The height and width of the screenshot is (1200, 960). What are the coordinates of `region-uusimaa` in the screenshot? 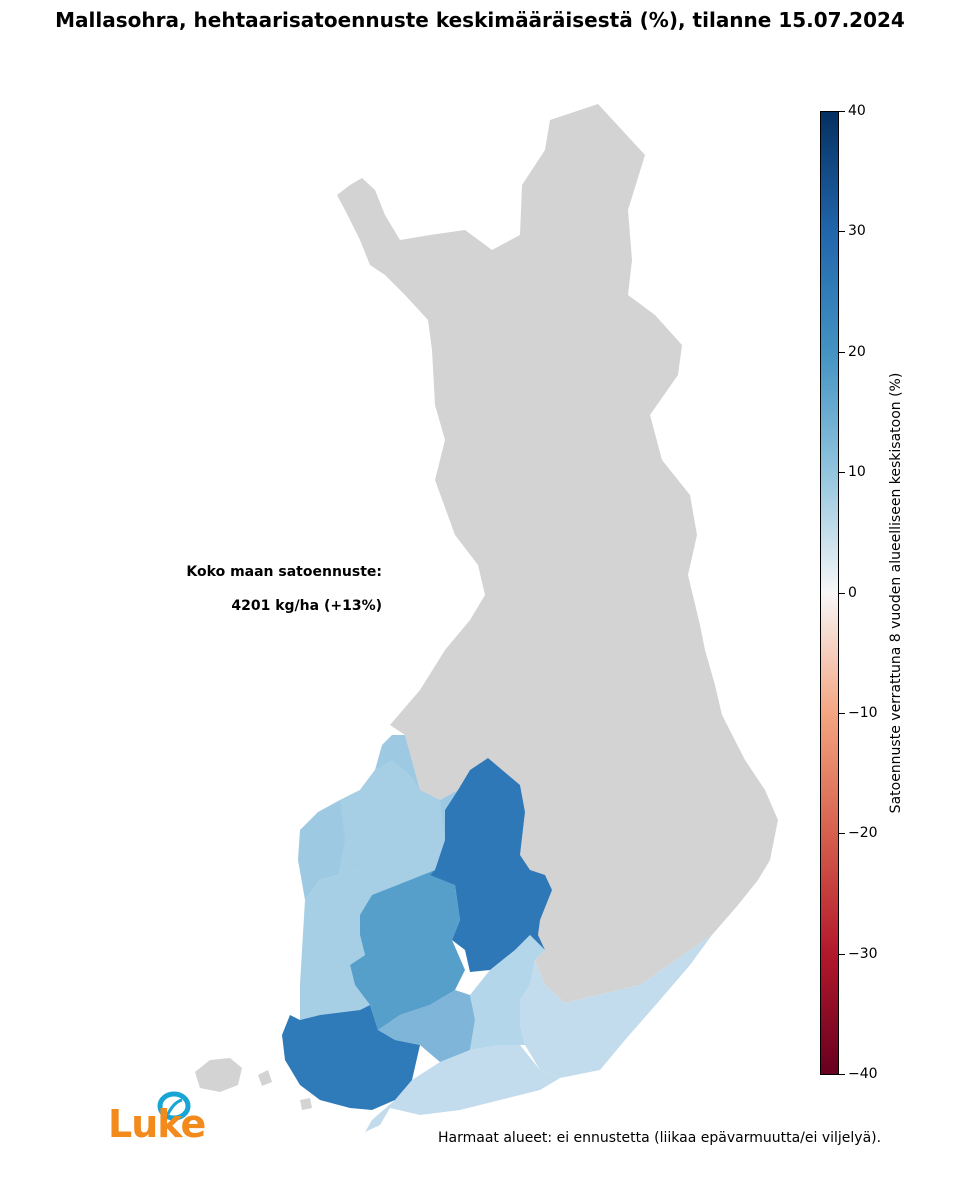 It's located at (462, 1088).